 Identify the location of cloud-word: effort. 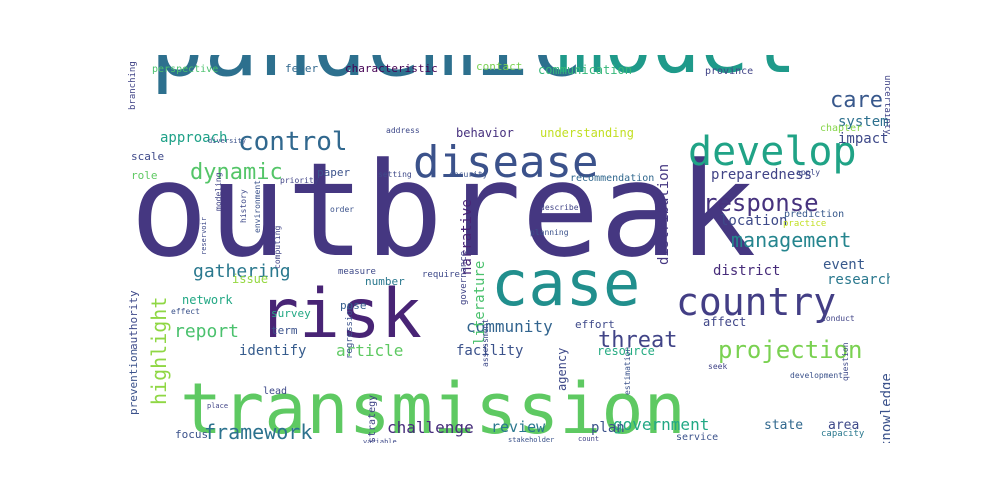
(595, 324).